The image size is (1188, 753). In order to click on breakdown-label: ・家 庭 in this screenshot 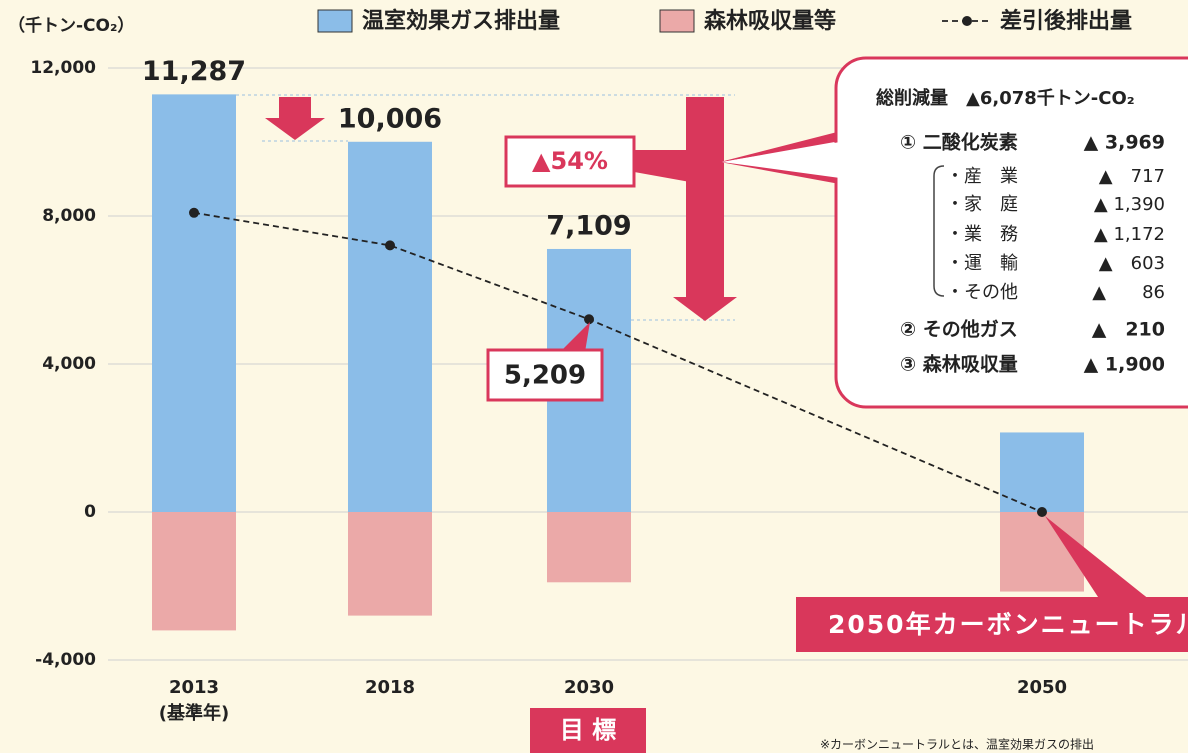, I will do `click(982, 204)`.